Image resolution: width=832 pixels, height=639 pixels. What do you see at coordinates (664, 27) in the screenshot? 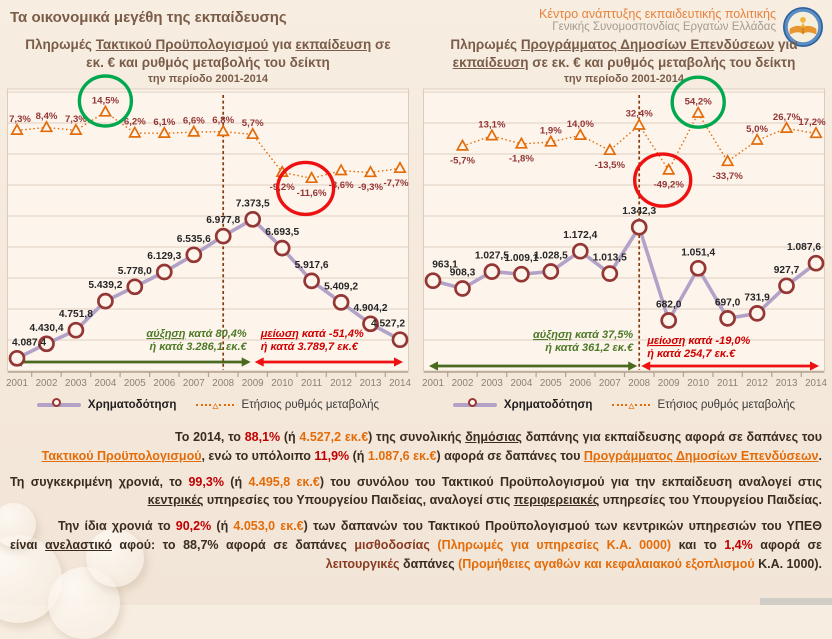
I see `org-name-line2: Γενικής Συνομοσπονδίας Εργατών Ελλάδας` at bounding box center [664, 27].